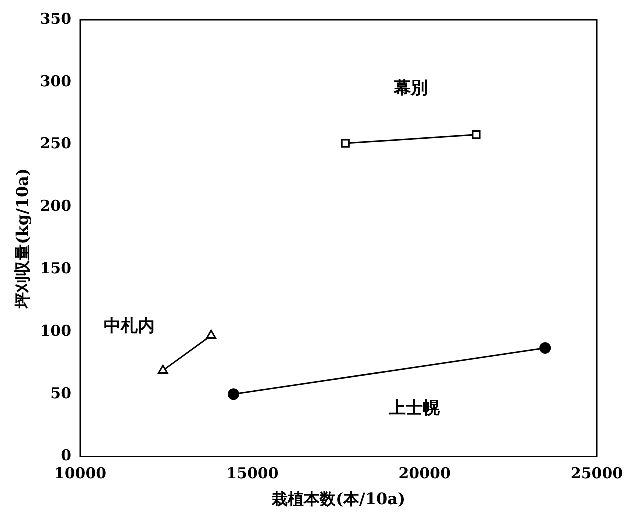  Describe the element at coordinates (56, 268) in the screenshot. I see `y-tick-label: 150` at that location.